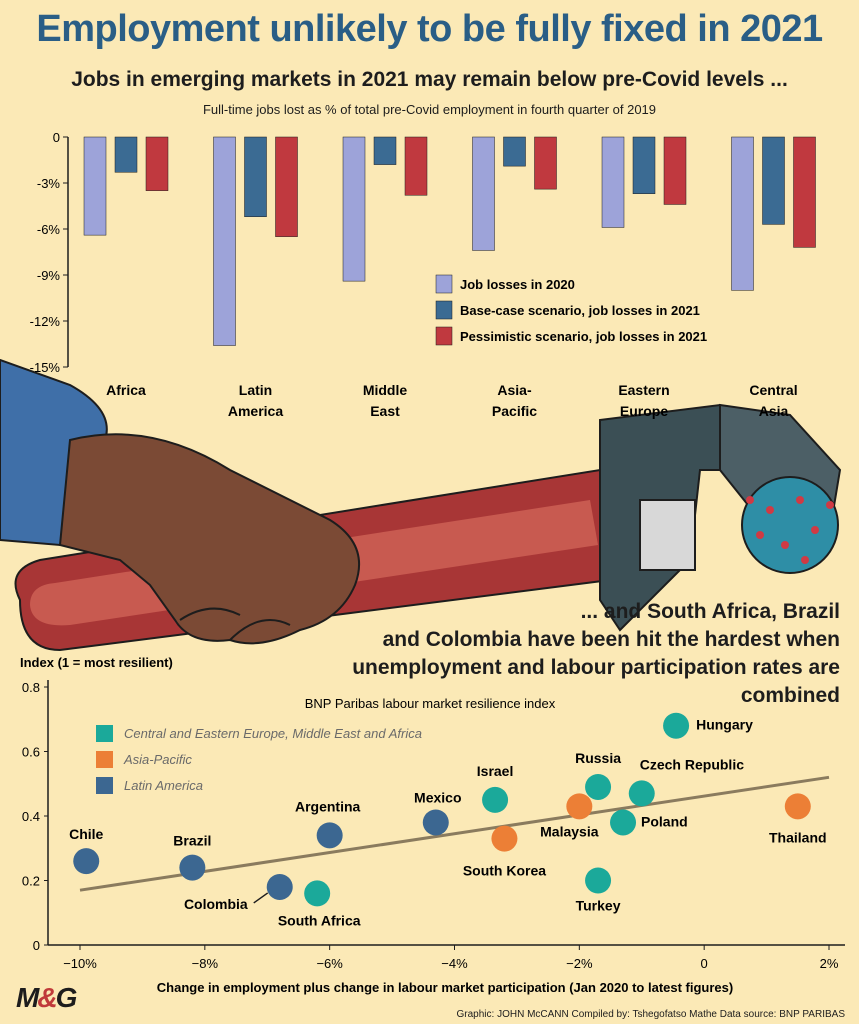 This screenshot has height=1024, width=859. What do you see at coordinates (205, 963) in the screenshot?
I see `x-tick-label: −8%` at bounding box center [205, 963].